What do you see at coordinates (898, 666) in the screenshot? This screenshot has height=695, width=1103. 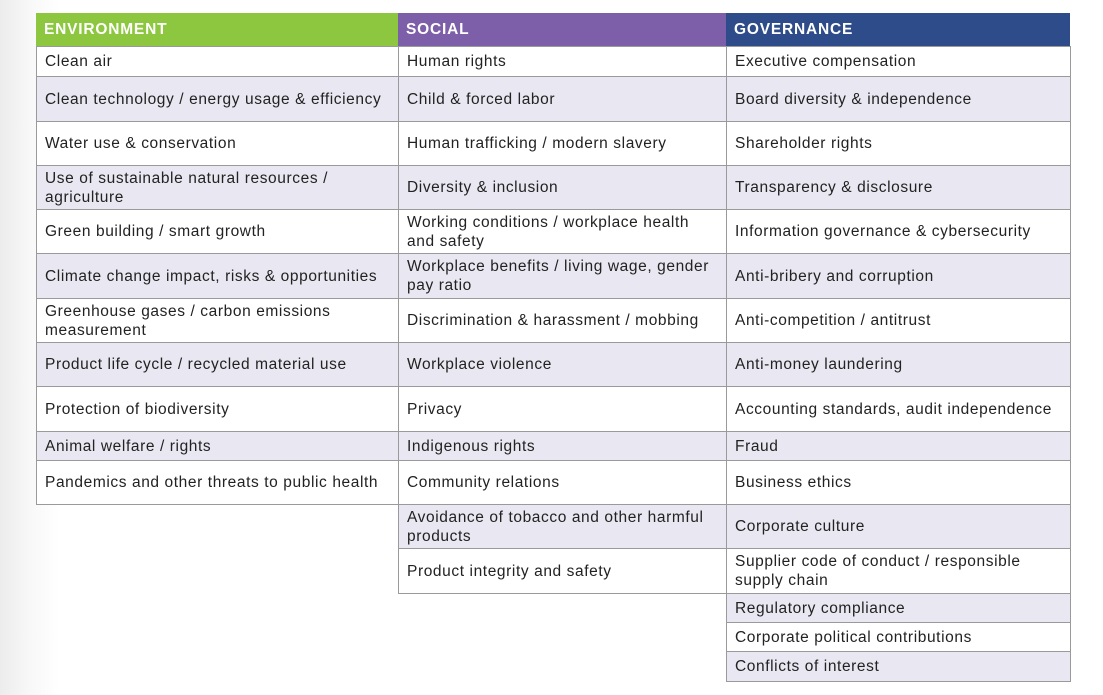 I see `table-cell: Conflicts of interest` at bounding box center [898, 666].